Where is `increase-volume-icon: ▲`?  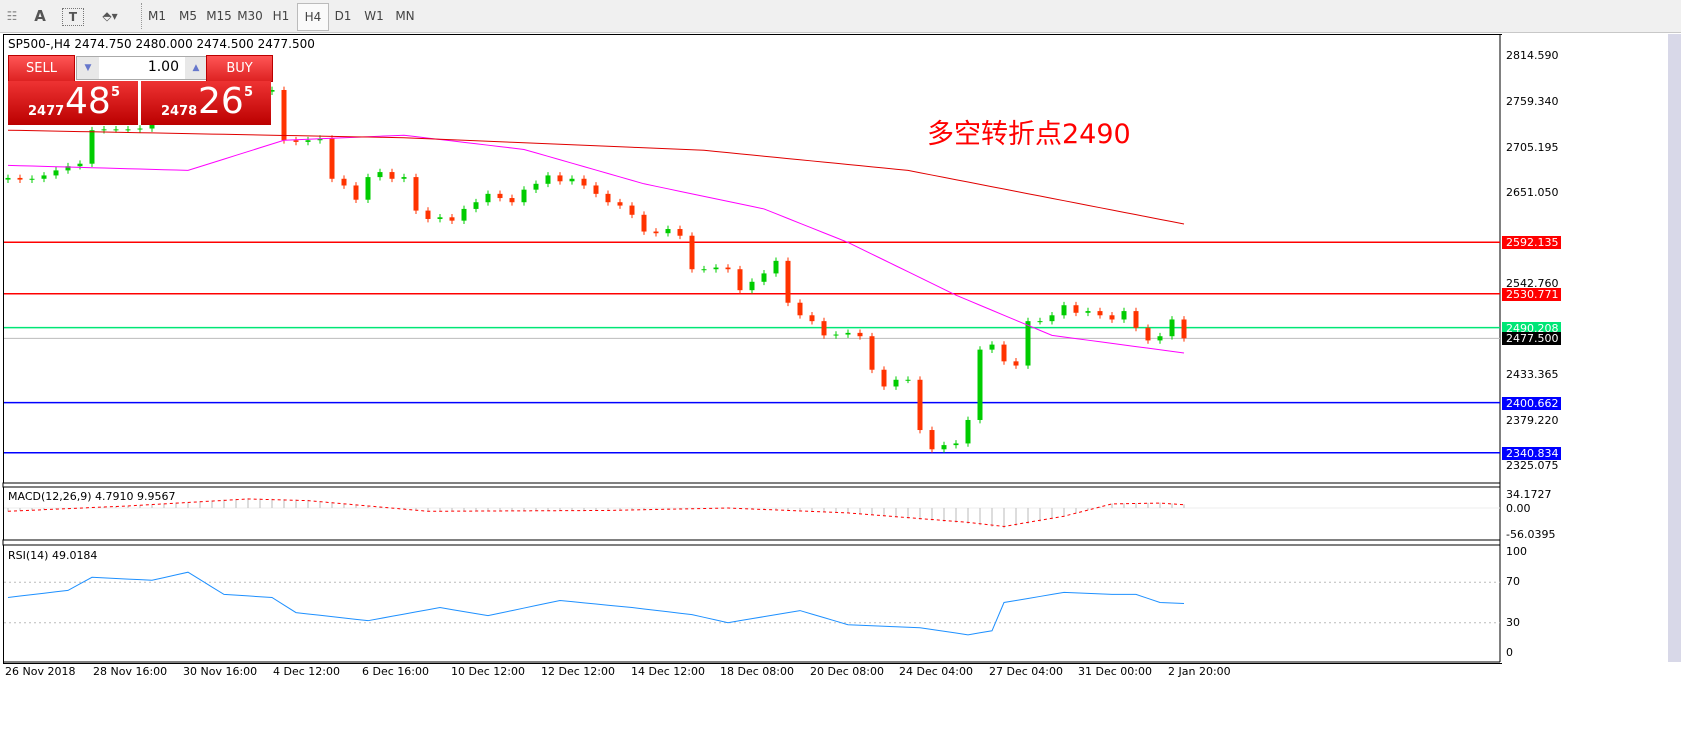
increase-volume-icon: ▲ is located at coordinates (196, 68).